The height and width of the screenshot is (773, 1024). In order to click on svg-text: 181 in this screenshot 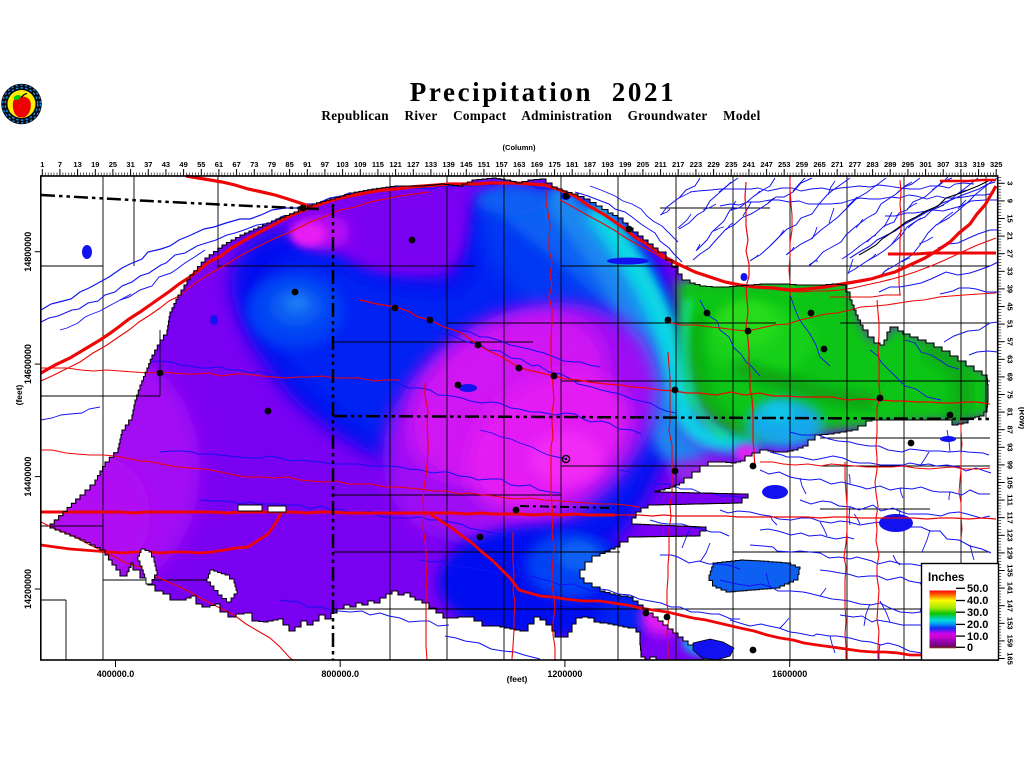, I will do `click(572, 164)`.